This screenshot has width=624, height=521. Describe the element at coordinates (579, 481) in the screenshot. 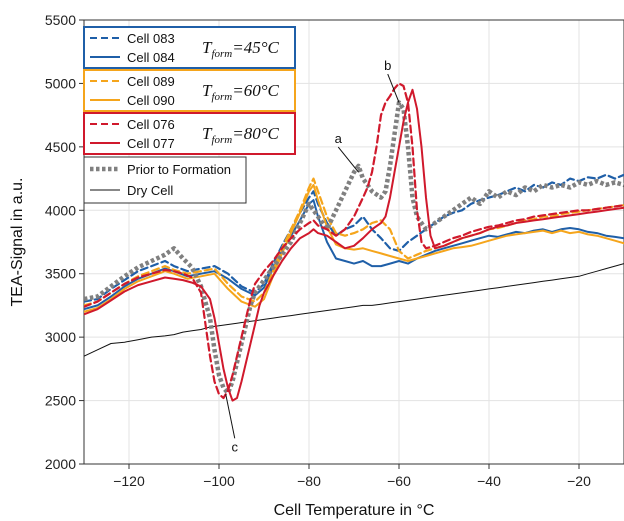

I see `x-tick-label: −20` at that location.